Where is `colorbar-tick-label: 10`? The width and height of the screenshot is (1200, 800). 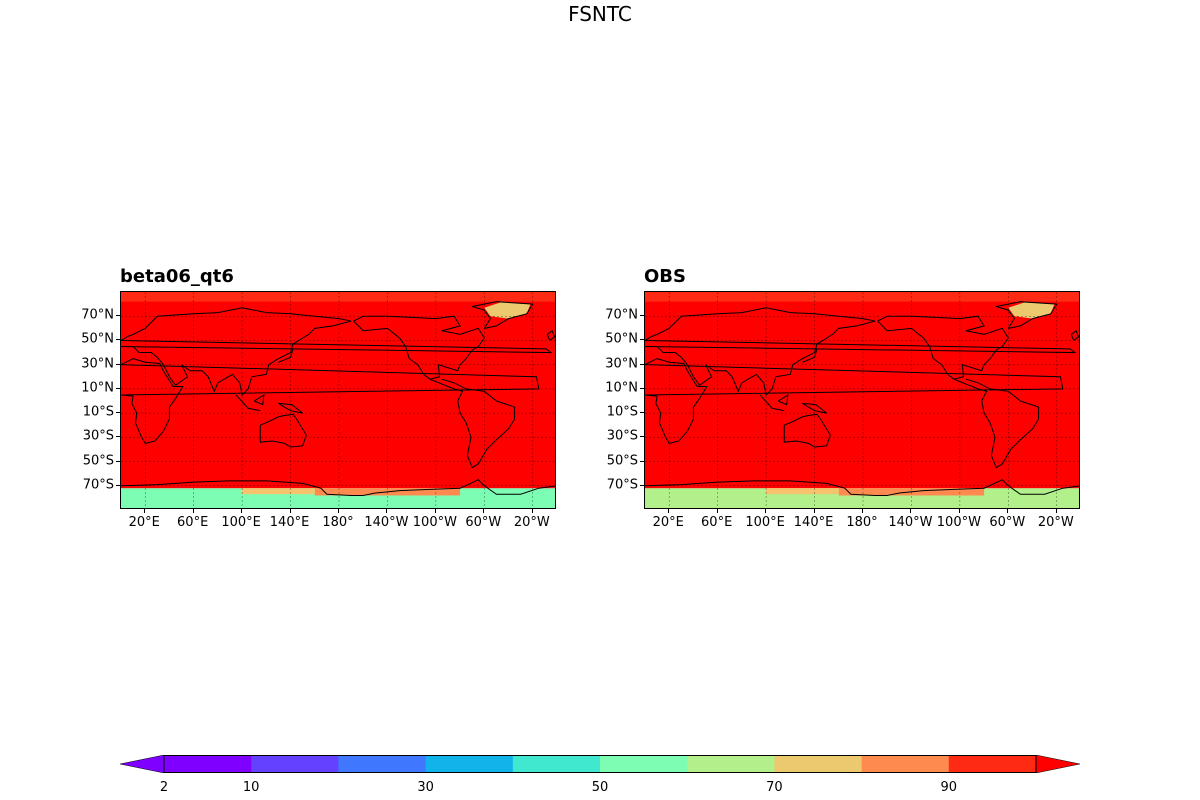
colorbar-tick-label: 10 is located at coordinates (251, 787).